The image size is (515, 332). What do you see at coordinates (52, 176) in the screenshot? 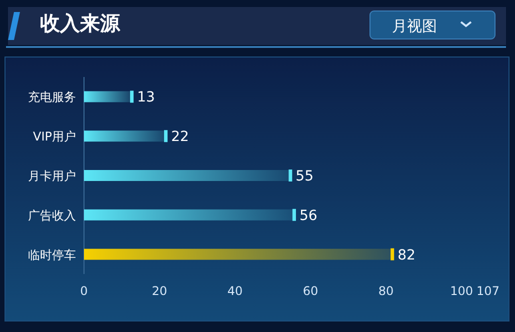
I see `y-tick-label: 月卡用户` at bounding box center [52, 176].